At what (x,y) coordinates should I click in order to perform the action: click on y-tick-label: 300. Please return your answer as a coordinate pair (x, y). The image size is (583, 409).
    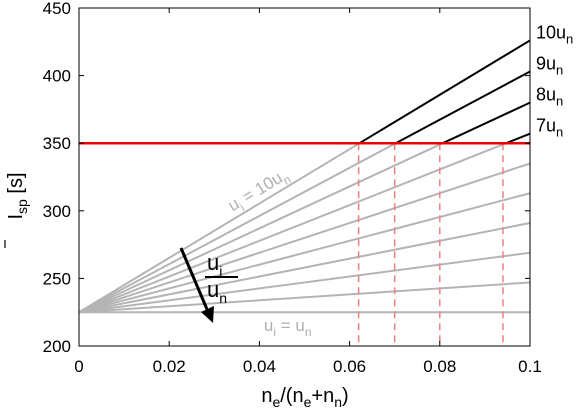
    Looking at the image, I should click on (57, 211).